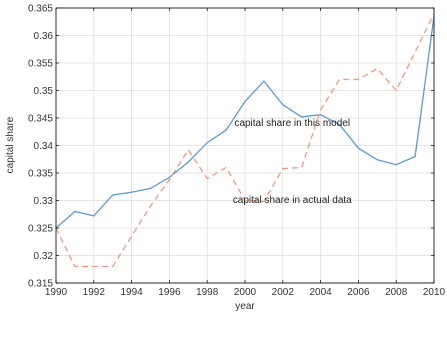 The width and height of the screenshot is (447, 345). What do you see at coordinates (358, 292) in the screenshot?
I see `x-tick-label: 2006` at bounding box center [358, 292].